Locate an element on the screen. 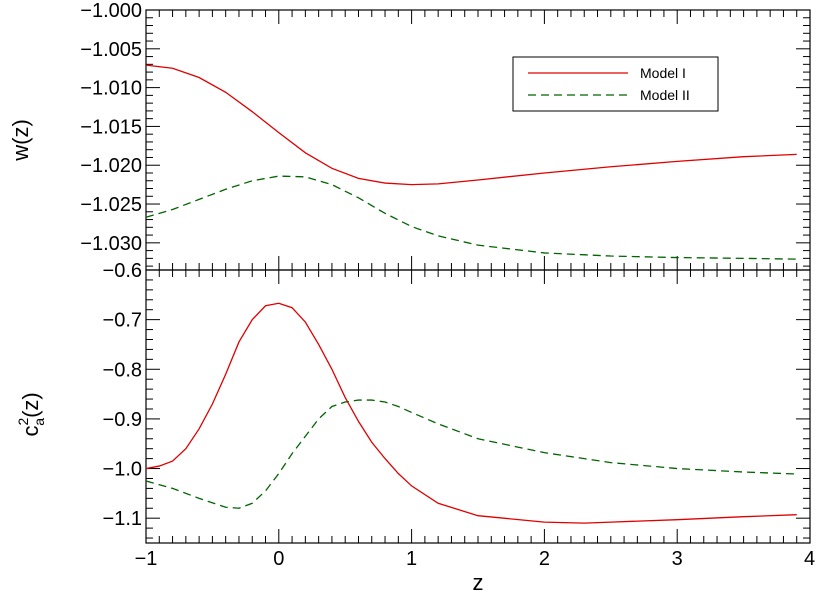 This screenshot has width=827, height=596. y-tick-label: −1.025 is located at coordinates (111, 205).